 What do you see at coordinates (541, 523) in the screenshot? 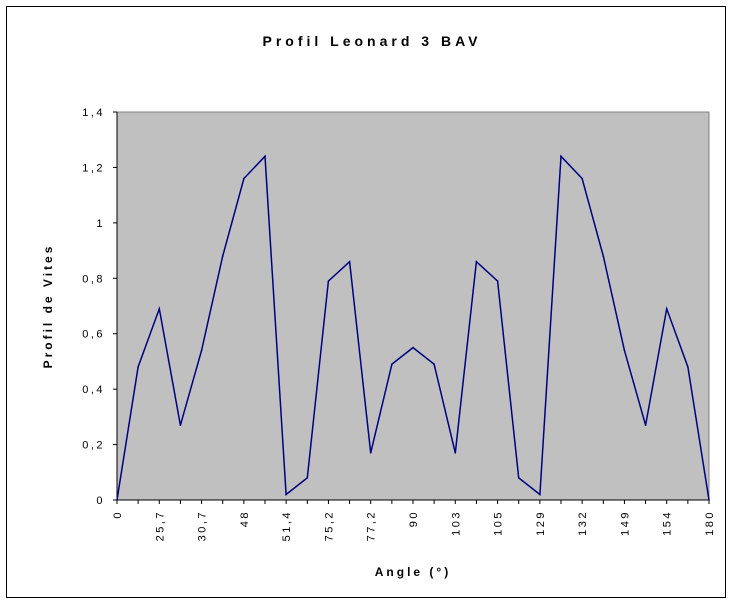
I see `x-tick-label: 129` at bounding box center [541, 523].